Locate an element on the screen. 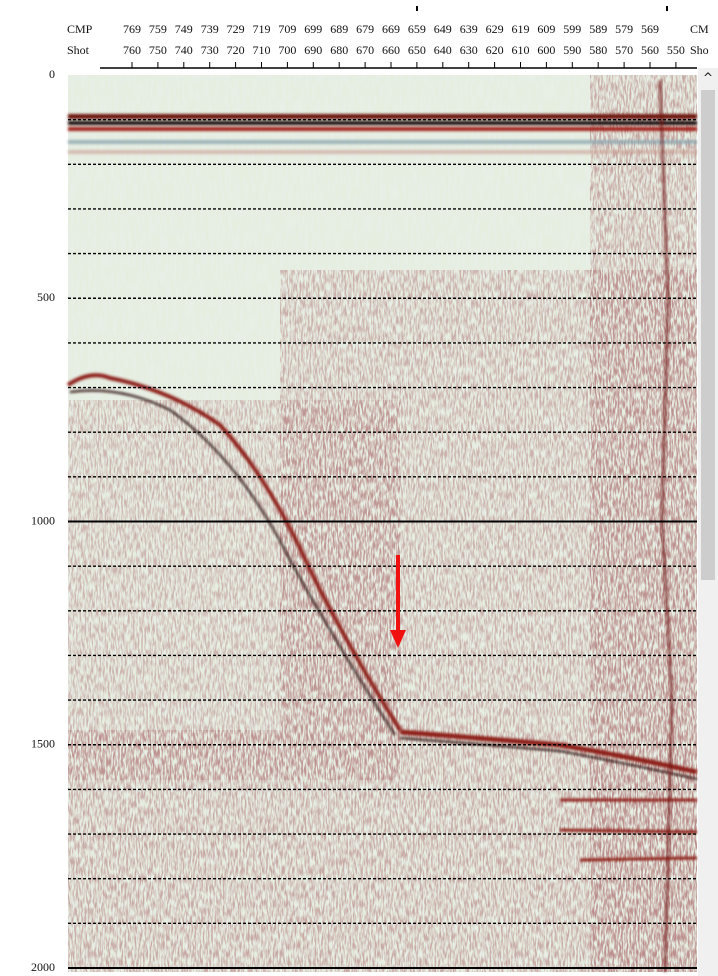 The width and height of the screenshot is (718, 976). cmp-tick-label: 739 is located at coordinates (210, 29).